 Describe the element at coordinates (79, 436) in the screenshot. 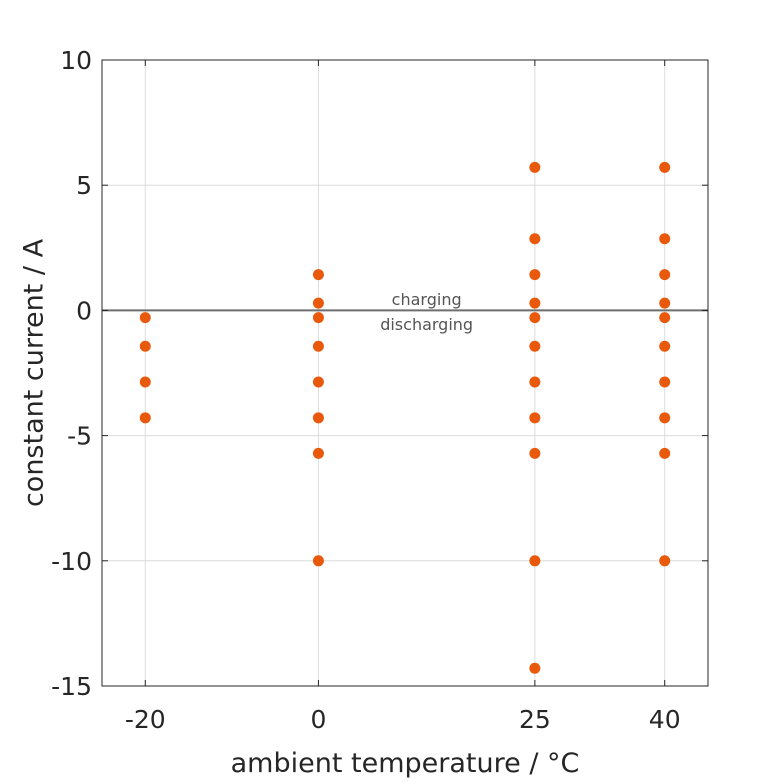

I see `y-tick-label: -5` at that location.